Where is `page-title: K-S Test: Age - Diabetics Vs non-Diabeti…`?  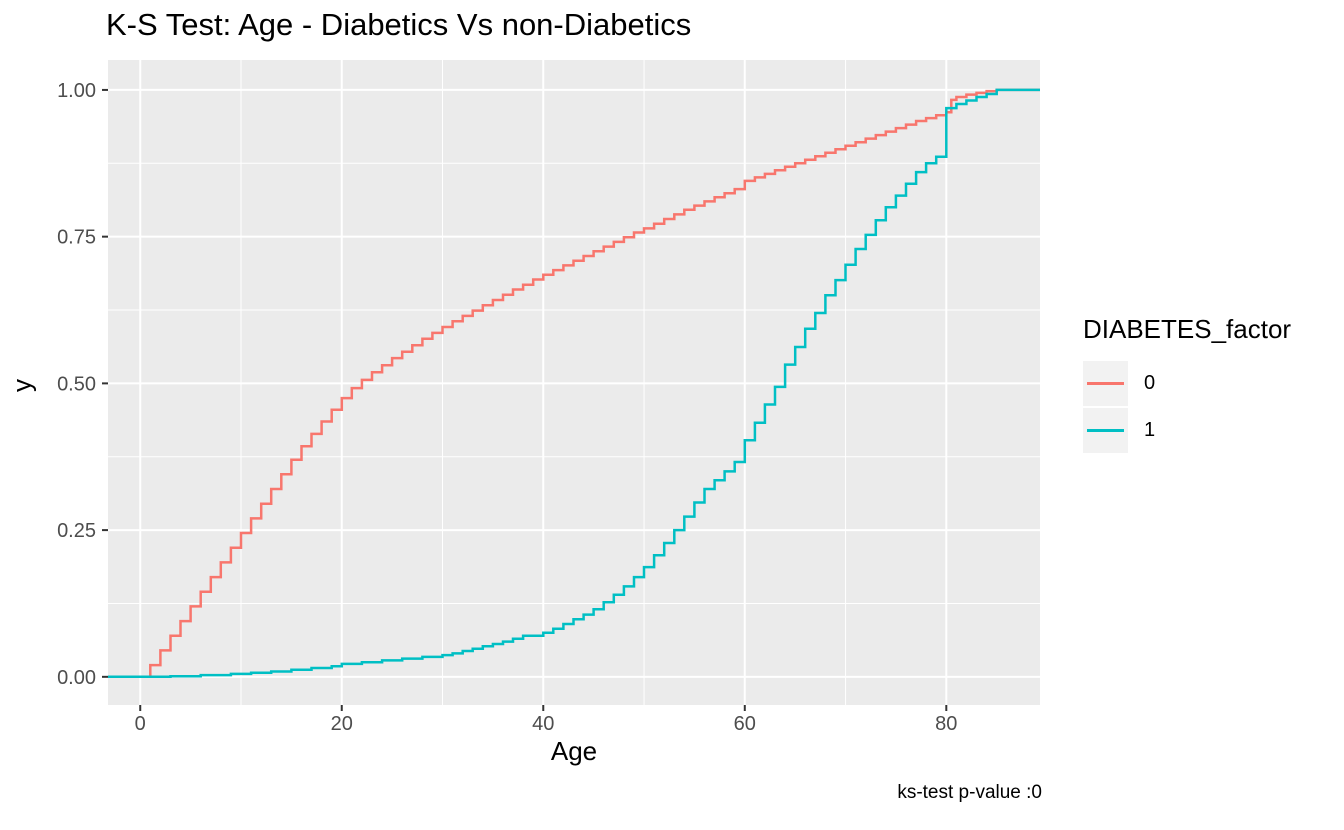
page-title: K-S Test: Age - Diabetics Vs non-Diabeti… is located at coordinates (399, 24).